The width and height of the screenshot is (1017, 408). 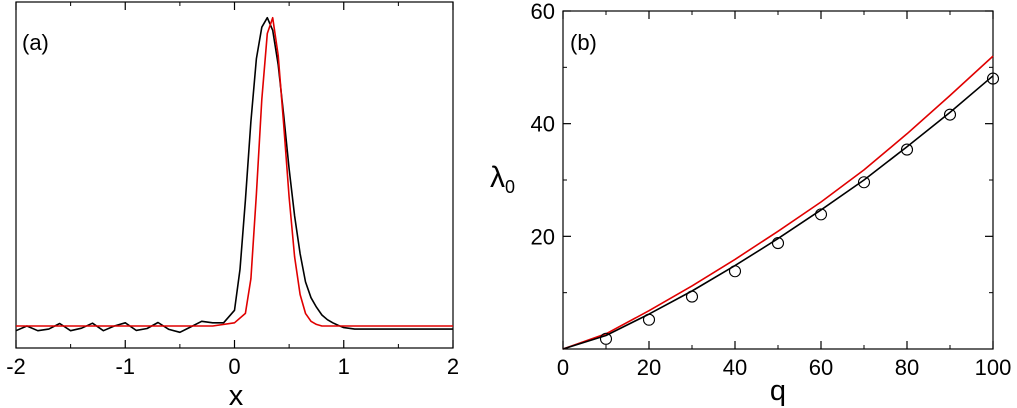 What do you see at coordinates (735, 367) in the screenshot?
I see `panel-b-x-tick-label: 40` at bounding box center [735, 367].